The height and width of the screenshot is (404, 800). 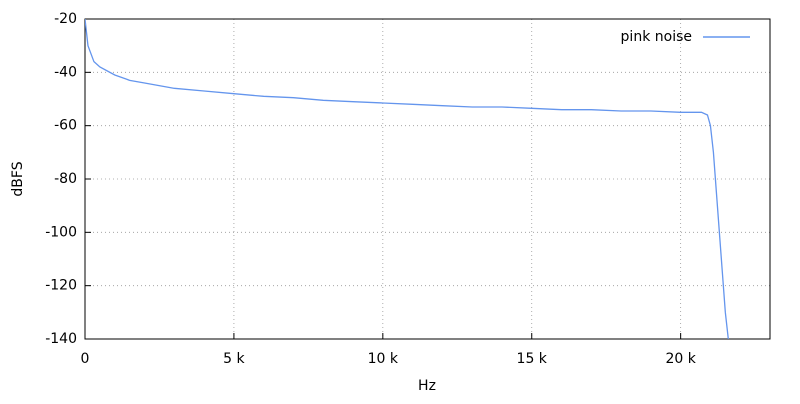 What do you see at coordinates (61, 339) in the screenshot?
I see `y-tick-label: -140` at bounding box center [61, 339].